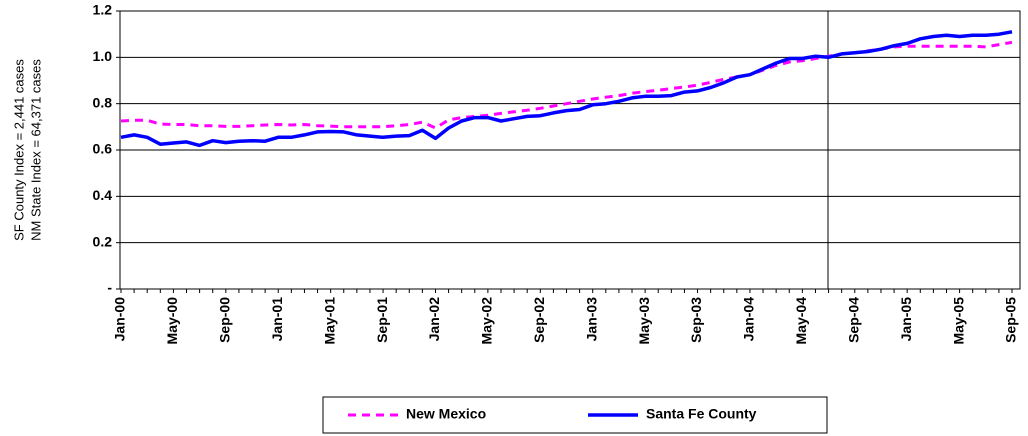  What do you see at coordinates (853, 320) in the screenshot?
I see `x-tick-label: Sep-04` at bounding box center [853, 320].